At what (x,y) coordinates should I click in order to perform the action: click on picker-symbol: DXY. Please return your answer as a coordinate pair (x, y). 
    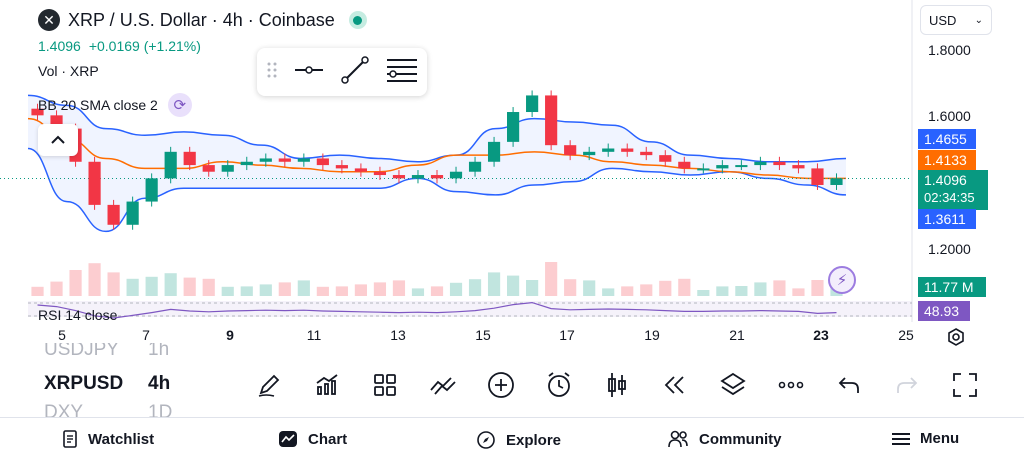
    Looking at the image, I should click on (64, 409).